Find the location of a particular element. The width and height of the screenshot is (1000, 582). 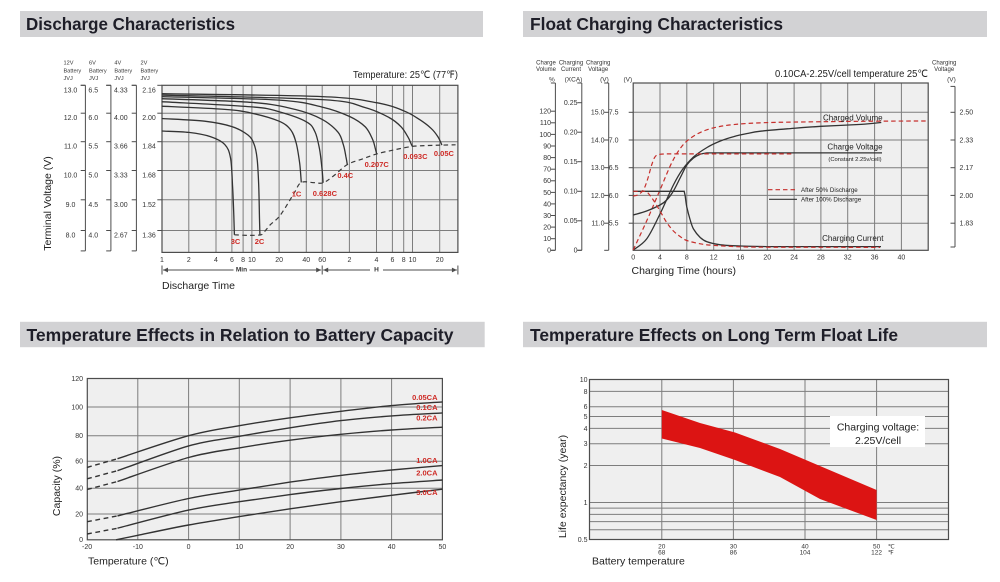

svg-text: 30 is located at coordinates (734, 547).